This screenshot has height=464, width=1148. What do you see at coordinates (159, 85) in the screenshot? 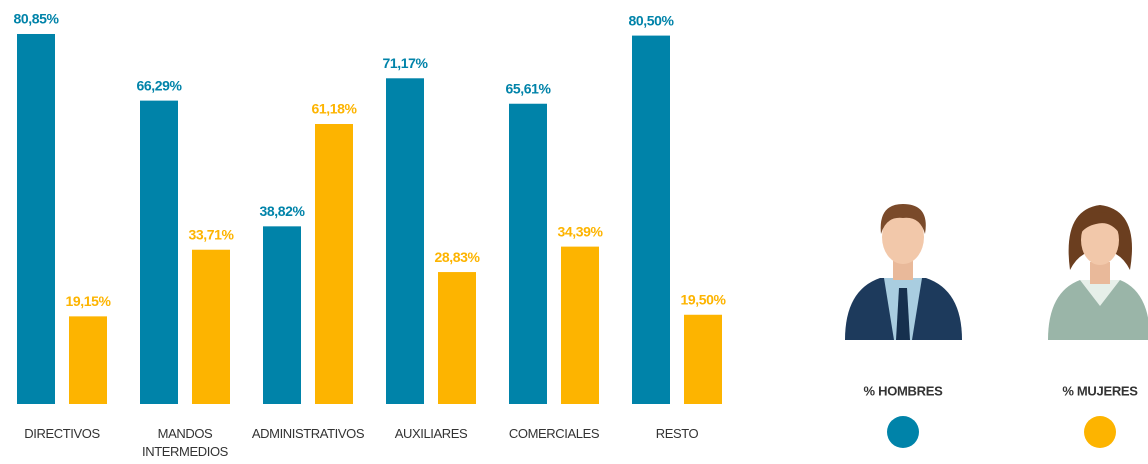
I see `value-label: 66,29%` at bounding box center [159, 85].